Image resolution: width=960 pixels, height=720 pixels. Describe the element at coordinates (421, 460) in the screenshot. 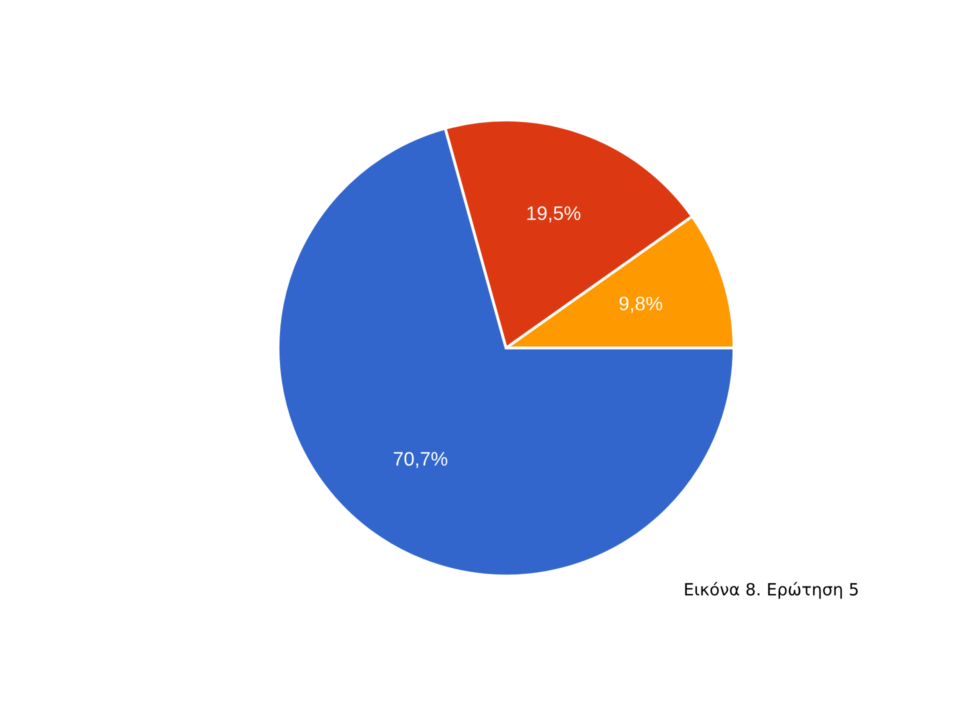

I see `data-label: 70,7%` at that location.